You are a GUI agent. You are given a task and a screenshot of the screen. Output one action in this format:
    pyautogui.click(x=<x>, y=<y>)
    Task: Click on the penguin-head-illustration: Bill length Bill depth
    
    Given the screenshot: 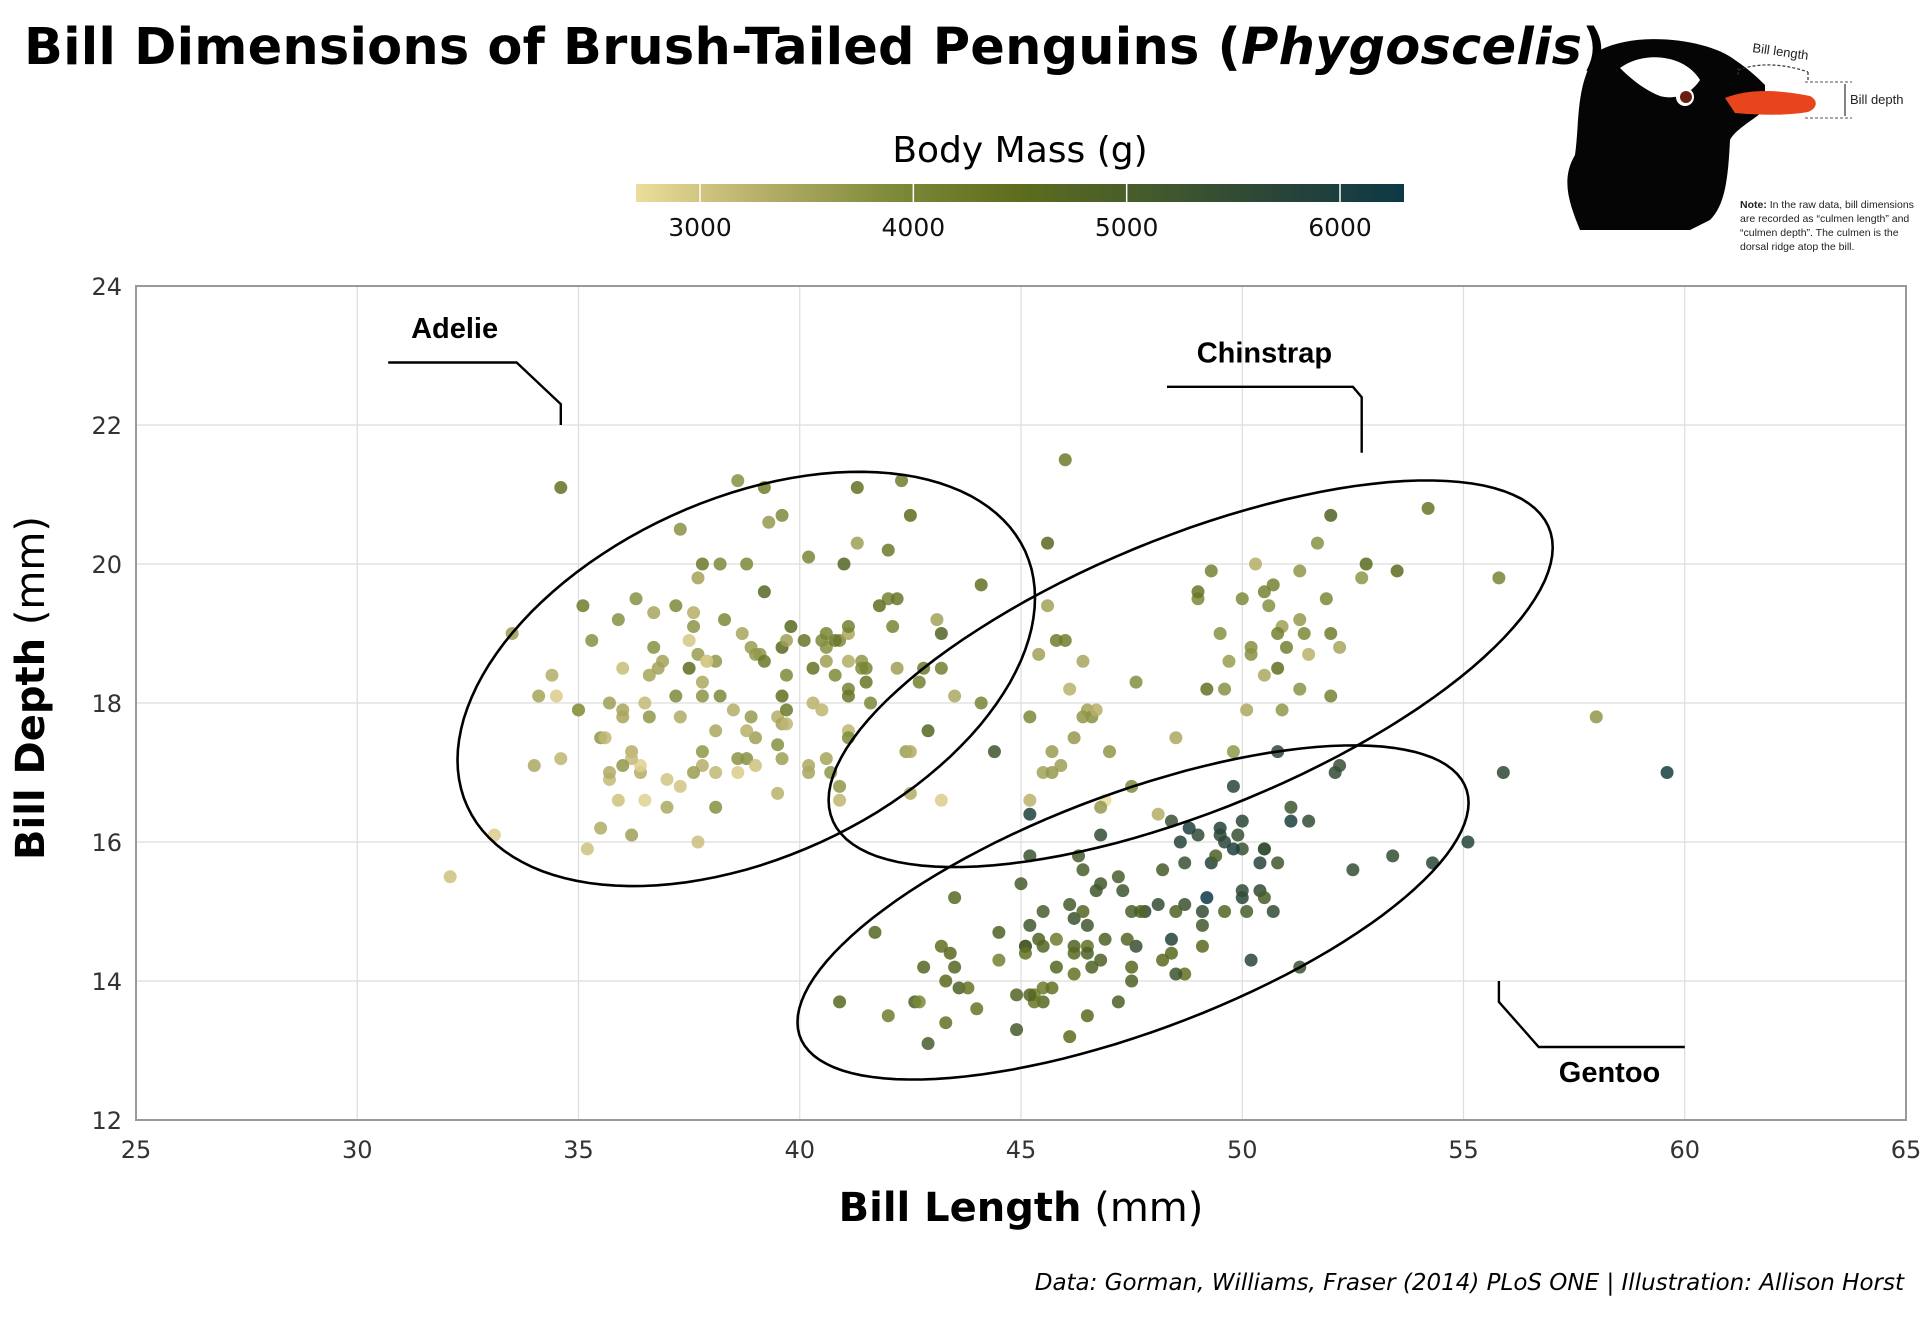 What is the action you would take?
    pyautogui.click(x=1735, y=134)
    